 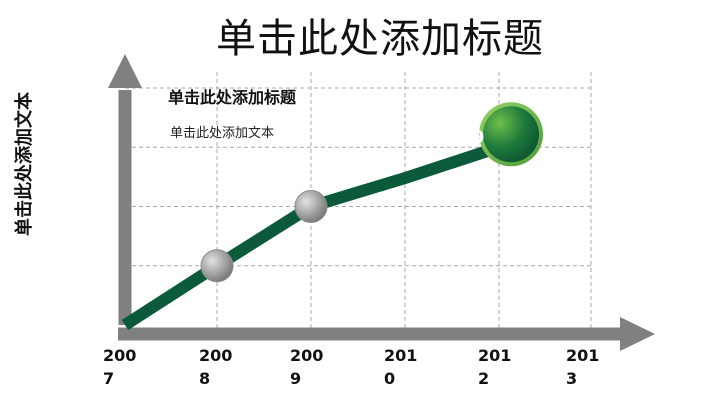 I want to click on x-tick-label-2010: 2010, so click(x=401, y=367).